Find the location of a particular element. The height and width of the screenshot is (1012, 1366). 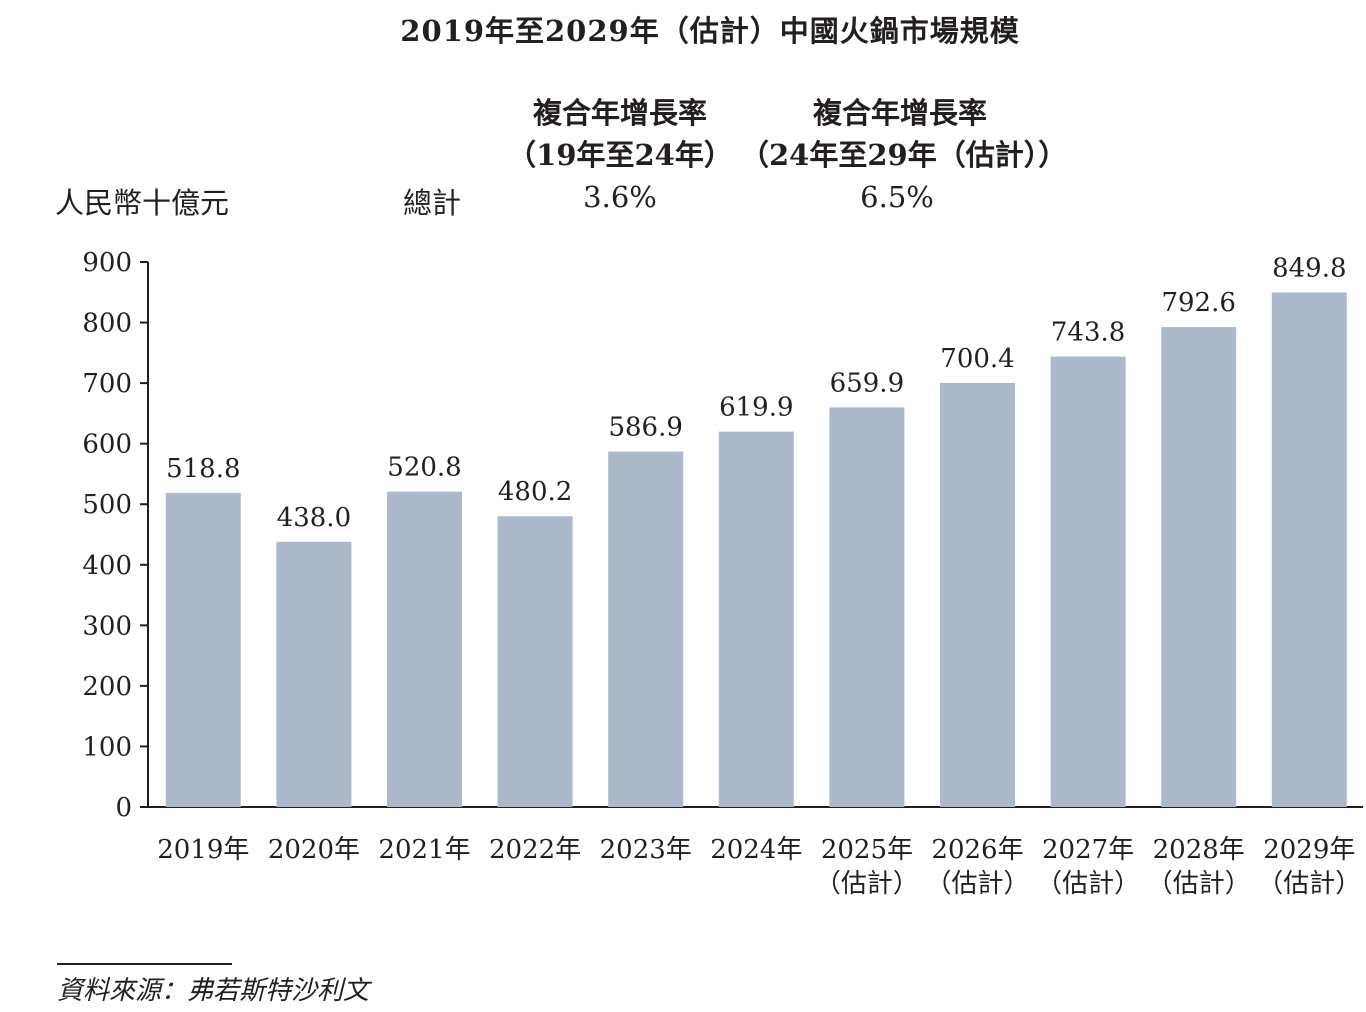

y-tick-label: 300 is located at coordinates (107, 626).